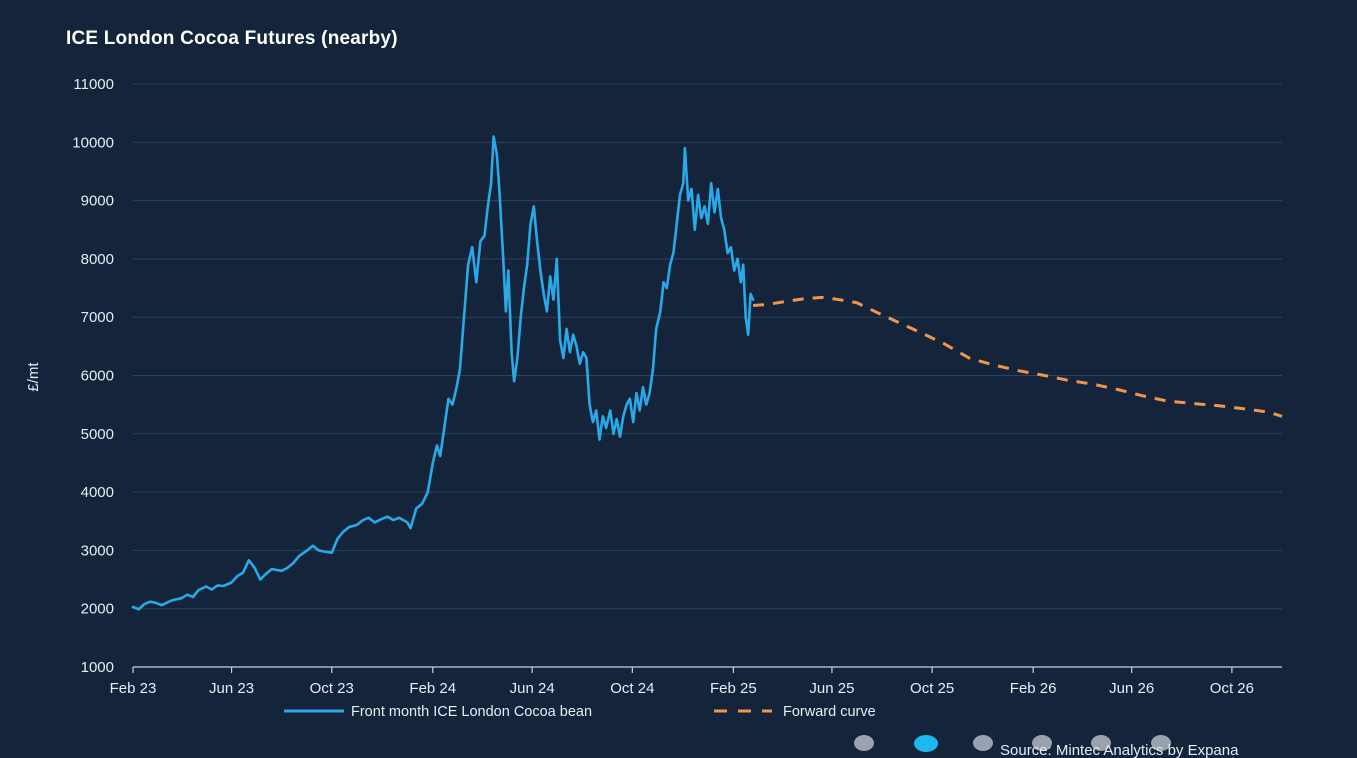  What do you see at coordinates (97, 259) in the screenshot?
I see `y-tick-label: 8000` at bounding box center [97, 259].